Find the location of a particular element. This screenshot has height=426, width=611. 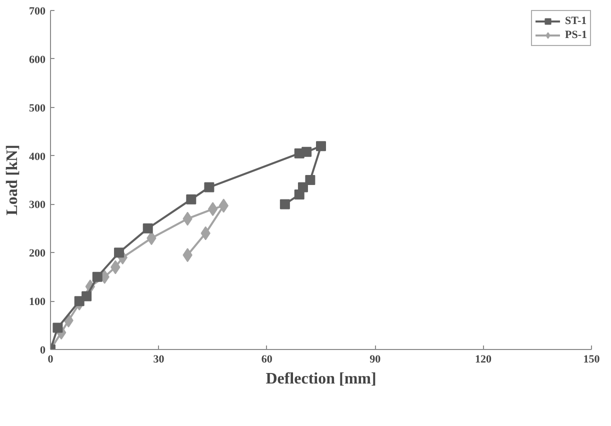

y-axis-title: Load [kN] is located at coordinates (12, 180).